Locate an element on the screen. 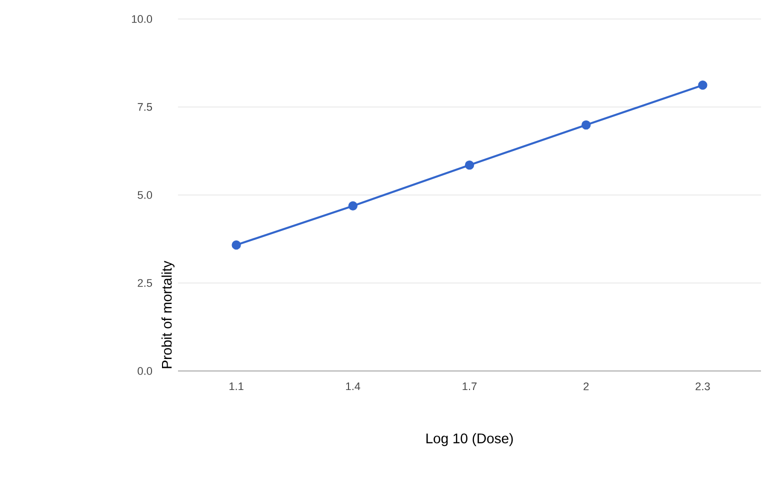 This screenshot has height=483, width=763. x-tick-label: 1.7 is located at coordinates (469, 386).